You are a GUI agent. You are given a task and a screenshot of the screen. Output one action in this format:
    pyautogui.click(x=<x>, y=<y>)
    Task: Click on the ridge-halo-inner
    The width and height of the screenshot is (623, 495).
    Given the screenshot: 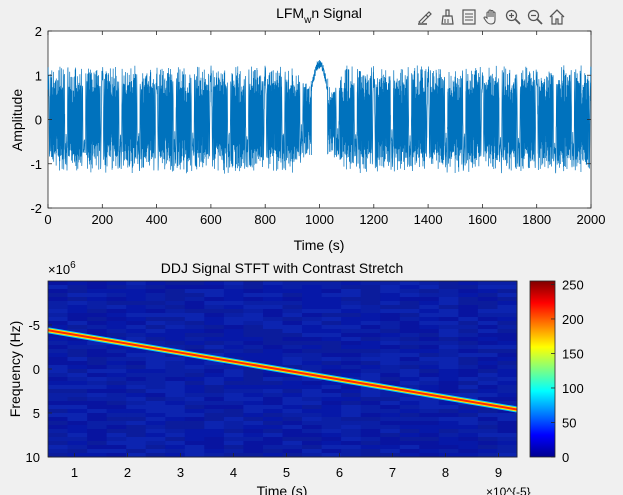 What is the action you would take?
    pyautogui.click(x=282, y=370)
    